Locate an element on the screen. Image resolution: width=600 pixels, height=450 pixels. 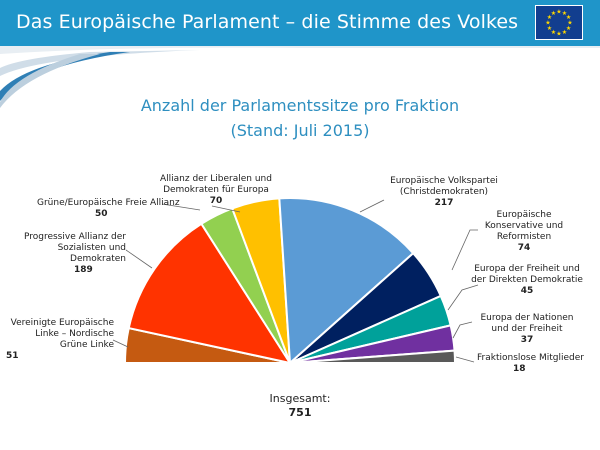
label-slice-2: Grüne/Europäische Freie Allianz 50 is located at coordinates (108, 208).